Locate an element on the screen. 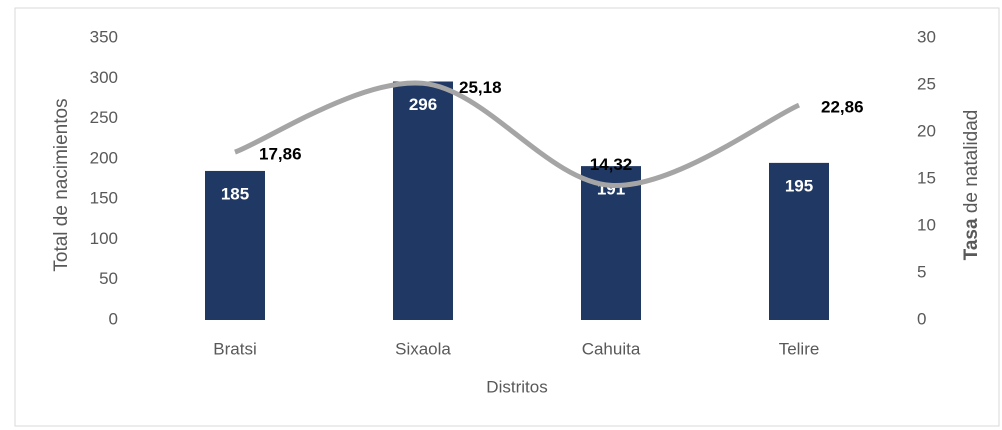 This screenshot has width=1002, height=430. x-axis-label: Distritos is located at coordinates (516, 386).